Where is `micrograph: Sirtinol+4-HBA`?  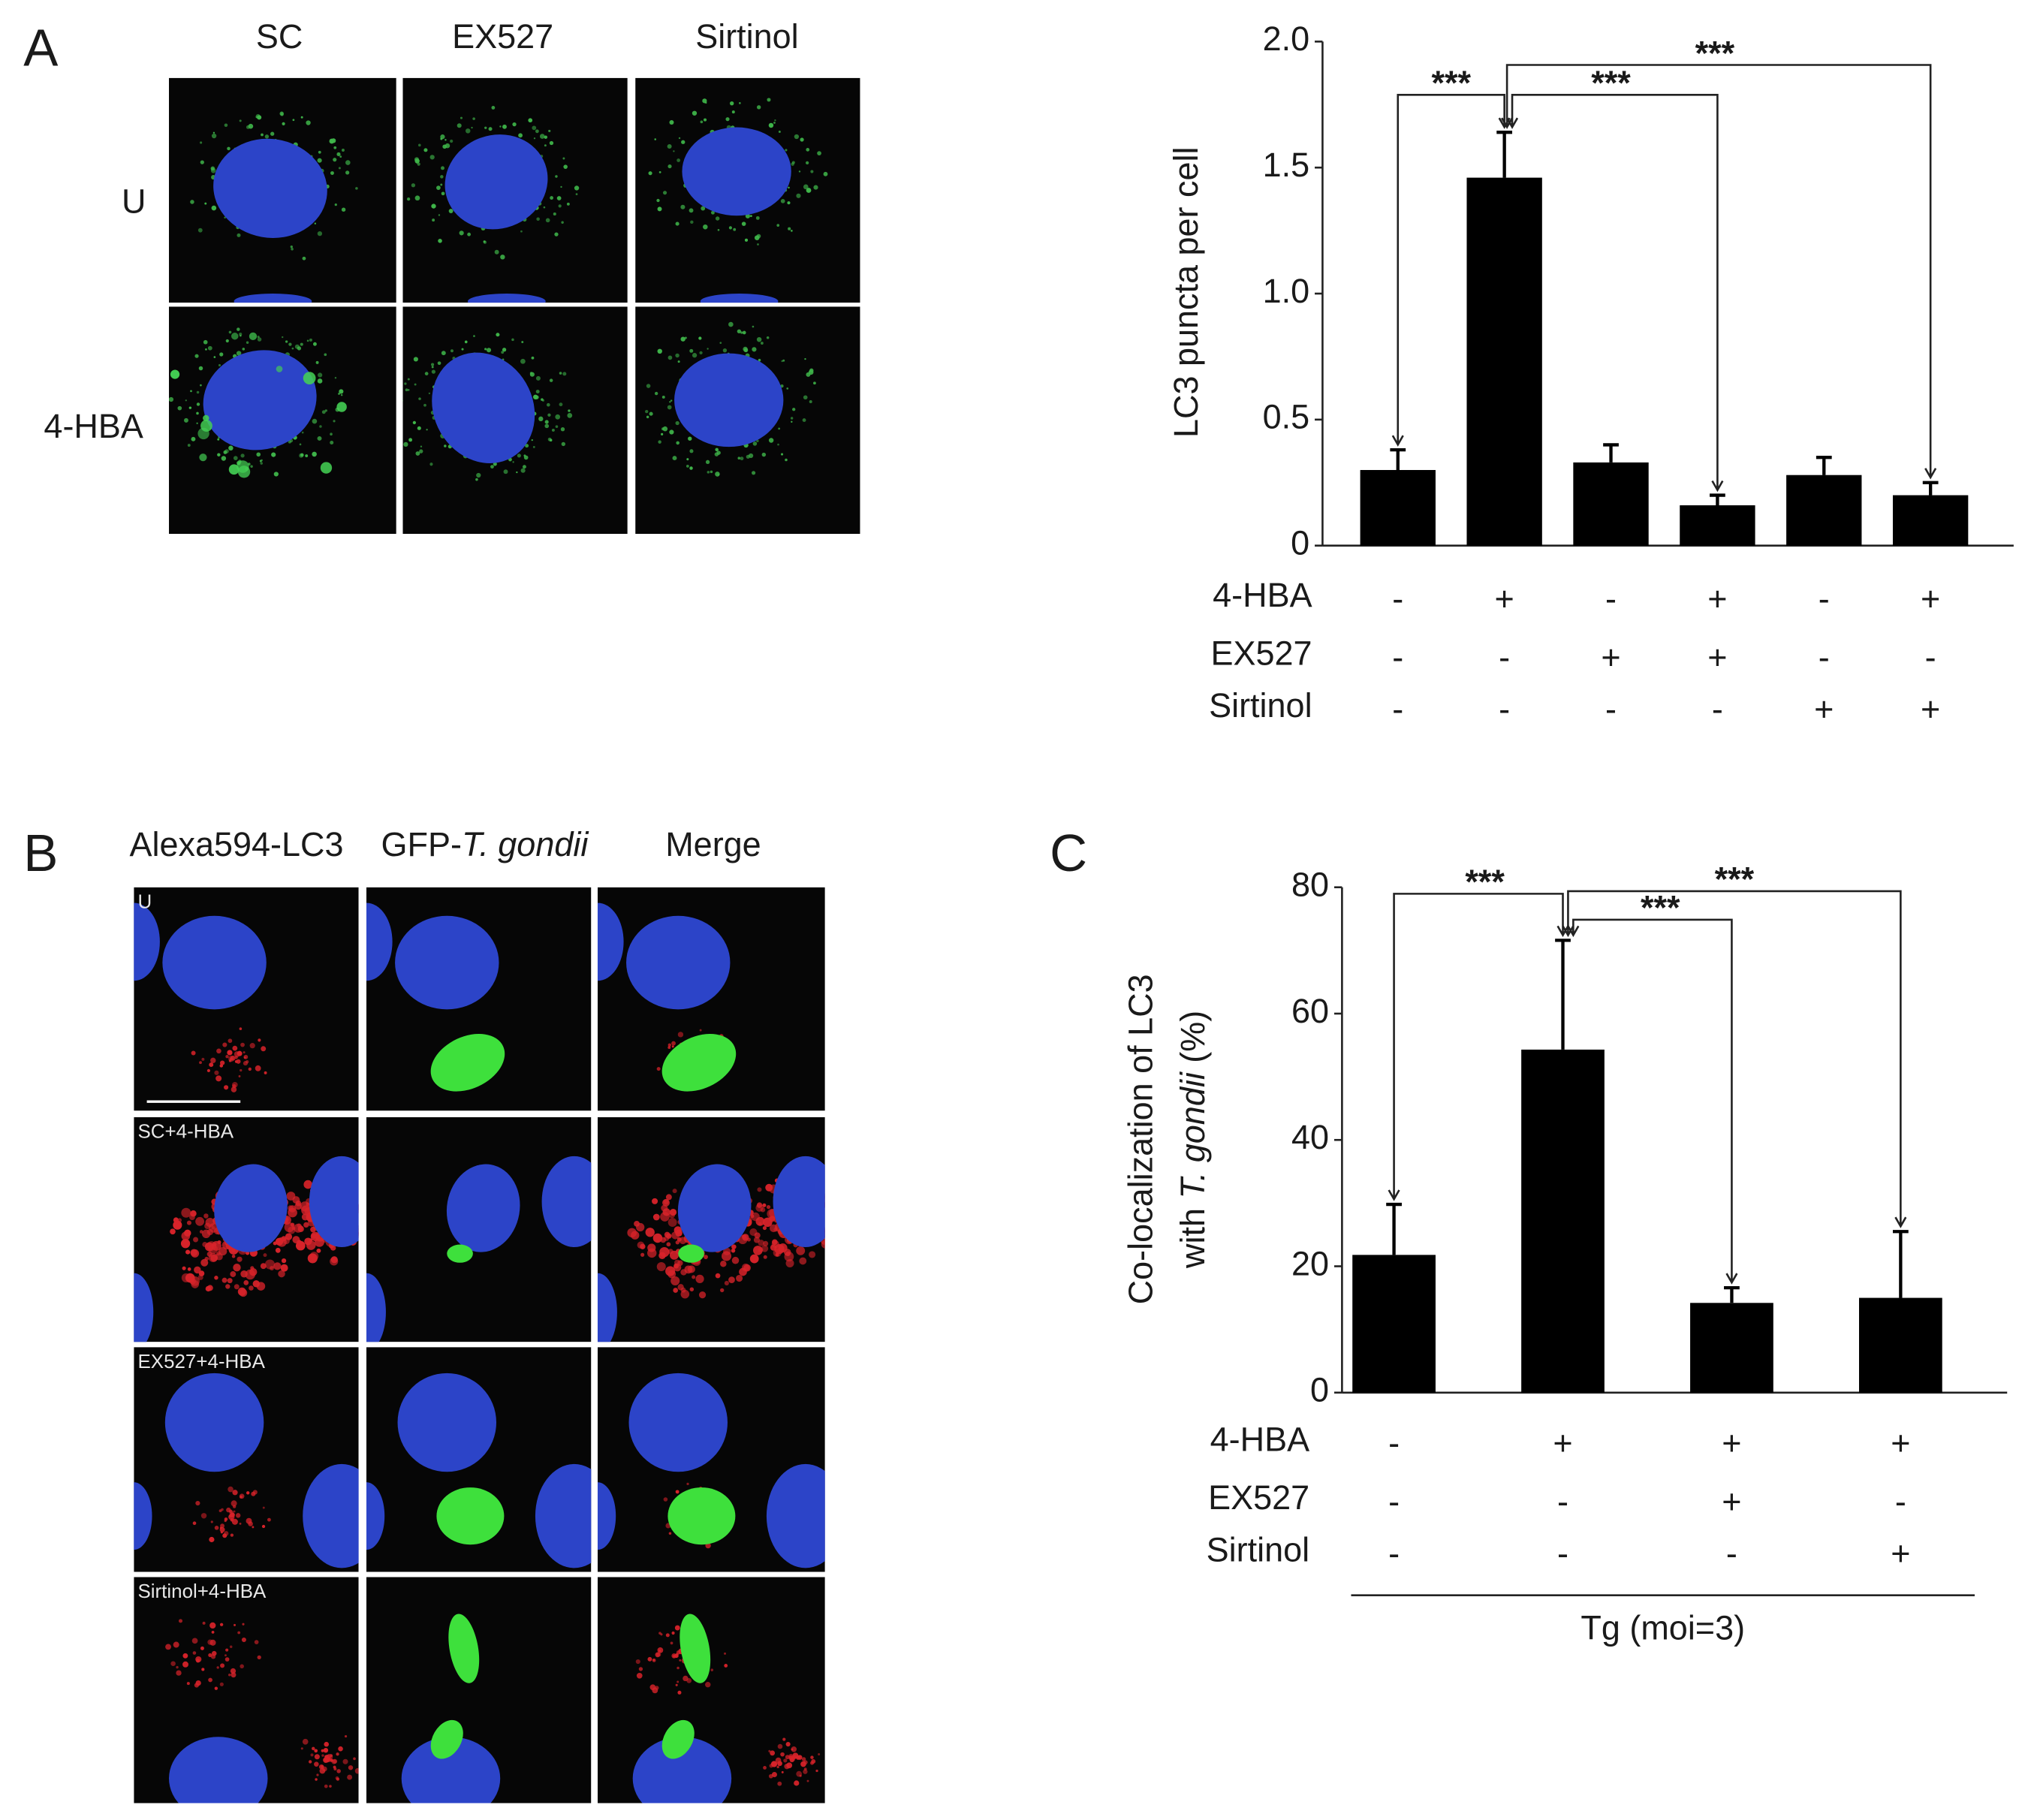
micrograph: Sirtinol+4-HBA is located at coordinates (247, 1690).